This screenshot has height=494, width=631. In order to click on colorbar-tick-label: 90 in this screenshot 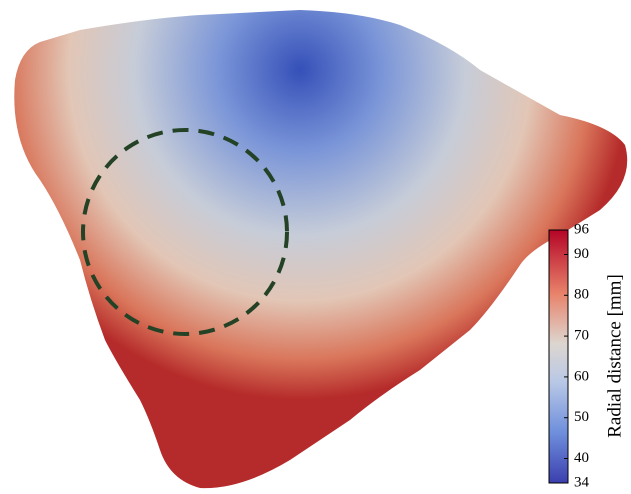, I will do `click(581, 254)`.